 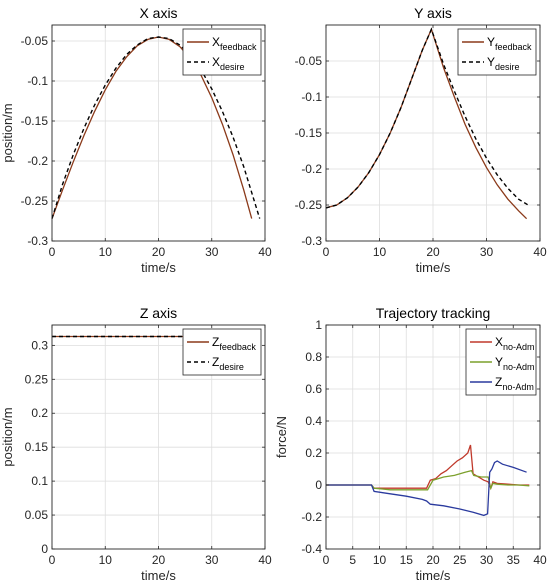 What do you see at coordinates (318, 325) in the screenshot?
I see `y-tick-label: 1` at bounding box center [318, 325].